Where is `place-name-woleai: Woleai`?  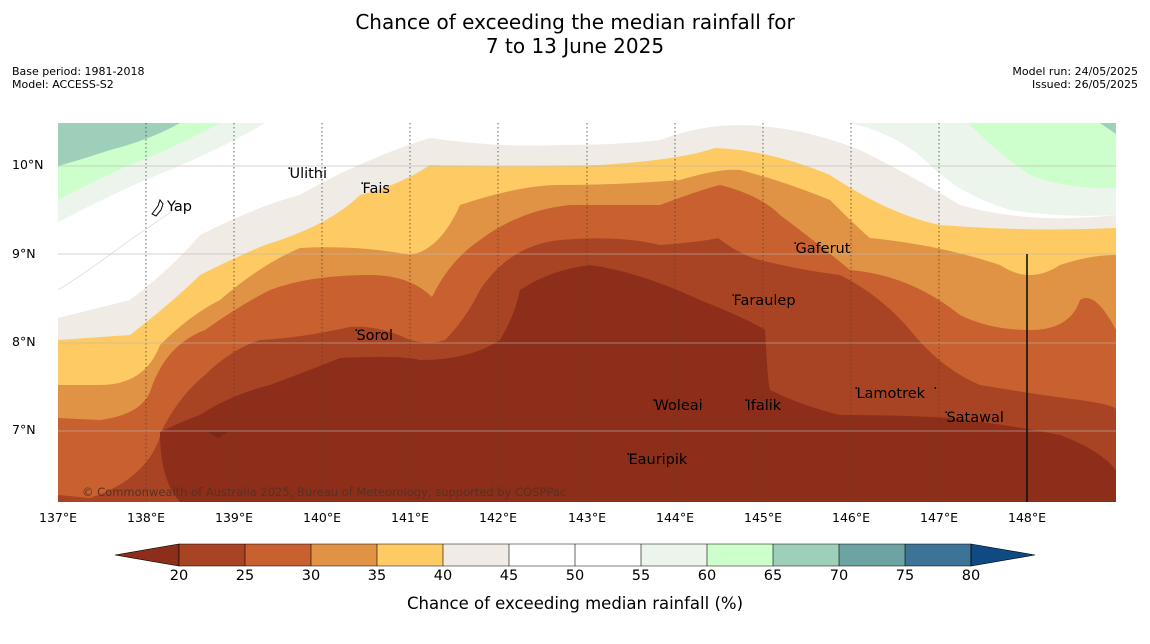
place-name-woleai: Woleai is located at coordinates (678, 406).